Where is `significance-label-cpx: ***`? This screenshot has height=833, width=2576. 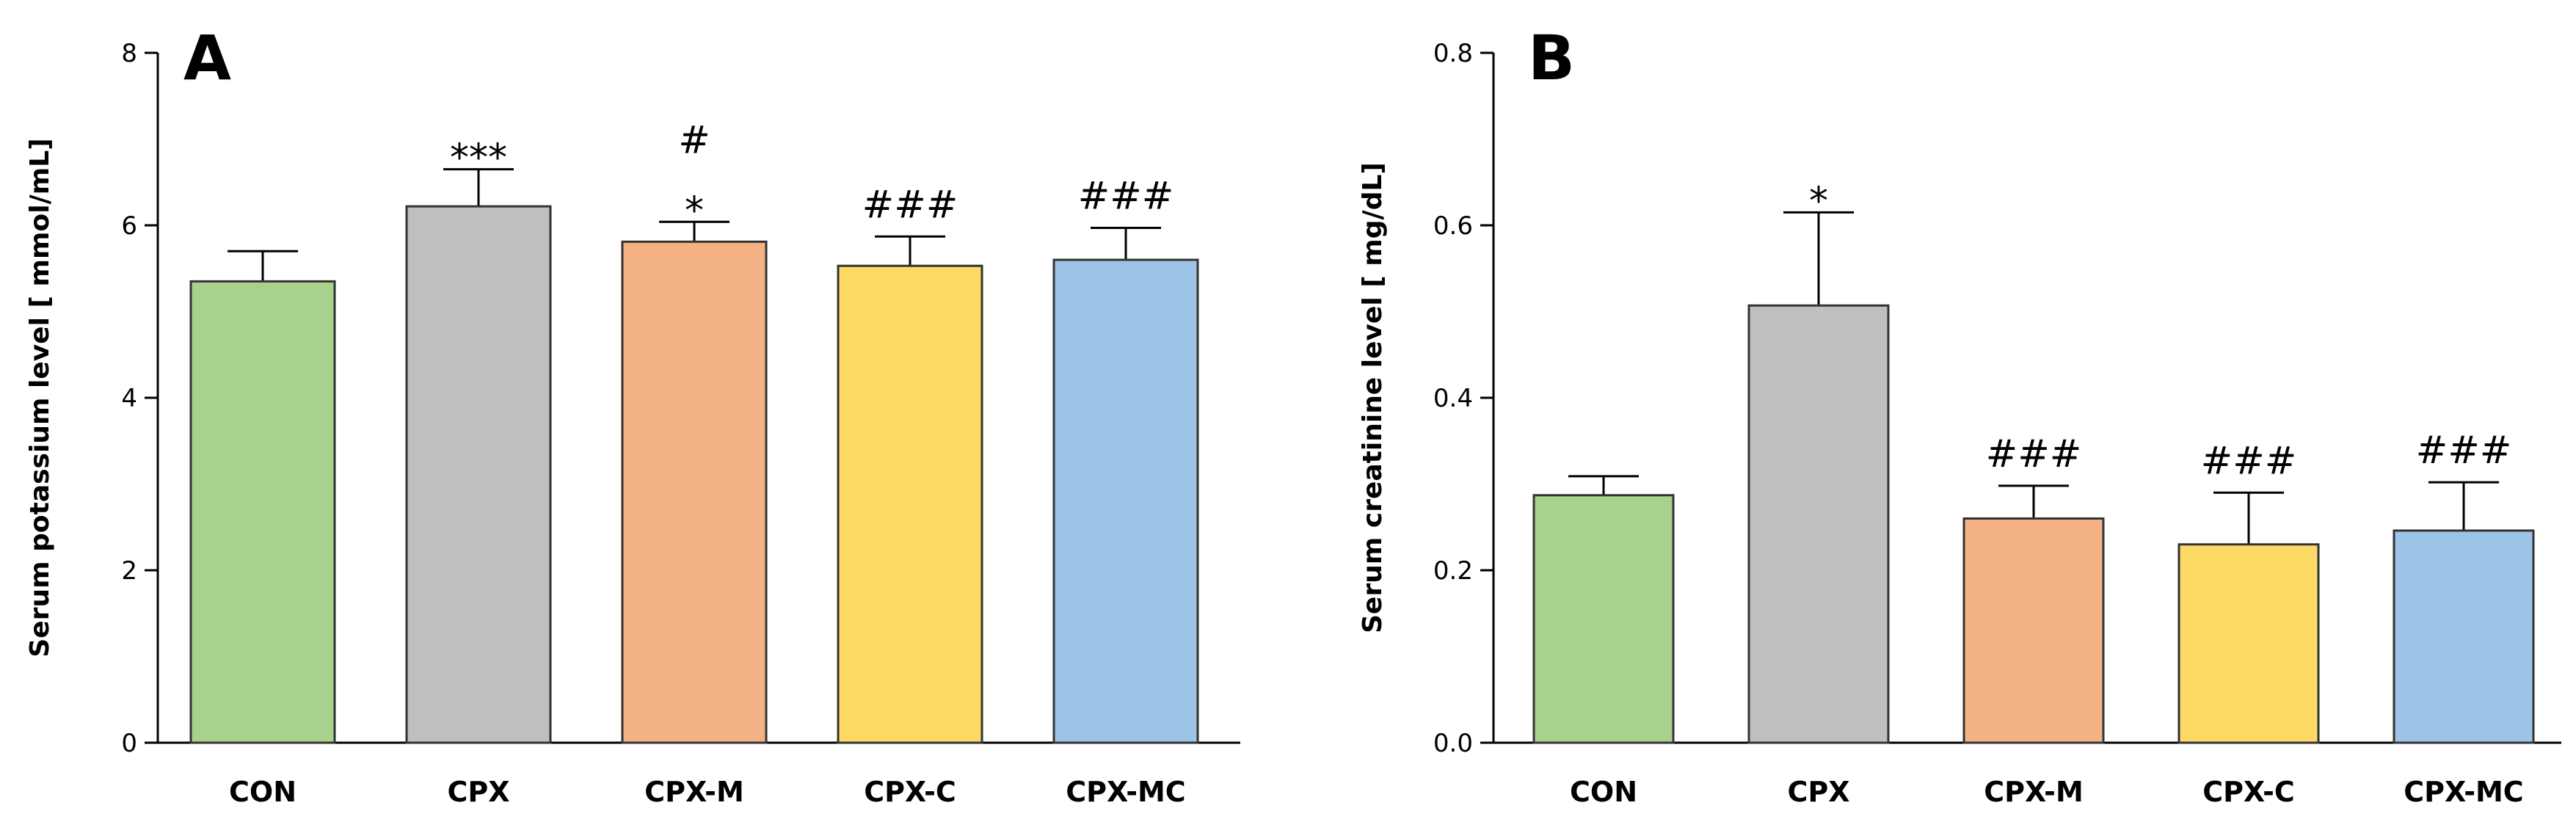
significance-label-cpx: *** is located at coordinates (478, 159).